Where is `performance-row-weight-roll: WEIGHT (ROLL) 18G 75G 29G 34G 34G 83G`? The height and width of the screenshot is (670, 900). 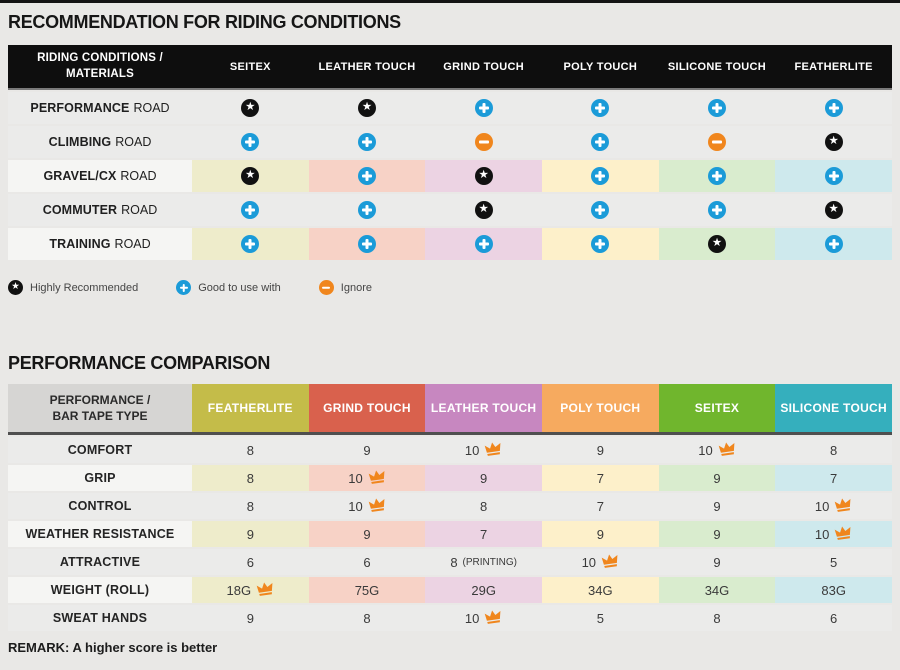
performance-row-weight-roll: WEIGHT (ROLL) 18G 75G 29G 34G 34G 83G is located at coordinates (450, 590).